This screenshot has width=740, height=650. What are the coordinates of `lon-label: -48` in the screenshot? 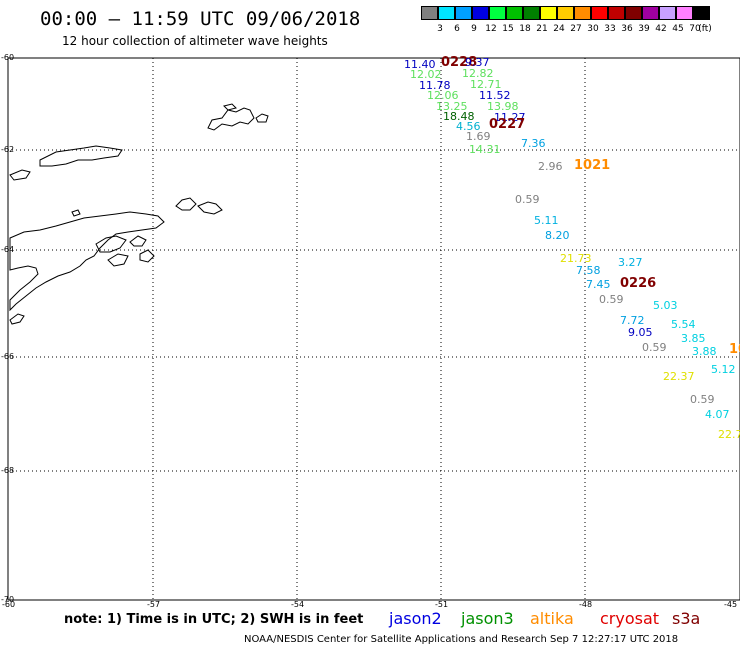 It's located at (586, 604).